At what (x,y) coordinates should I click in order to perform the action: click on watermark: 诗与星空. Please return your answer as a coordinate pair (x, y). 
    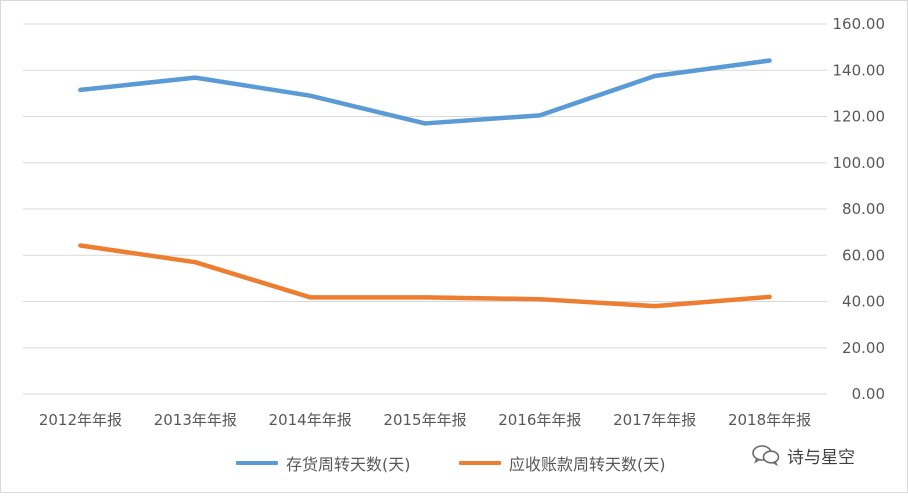
    Looking at the image, I should click on (803, 455).